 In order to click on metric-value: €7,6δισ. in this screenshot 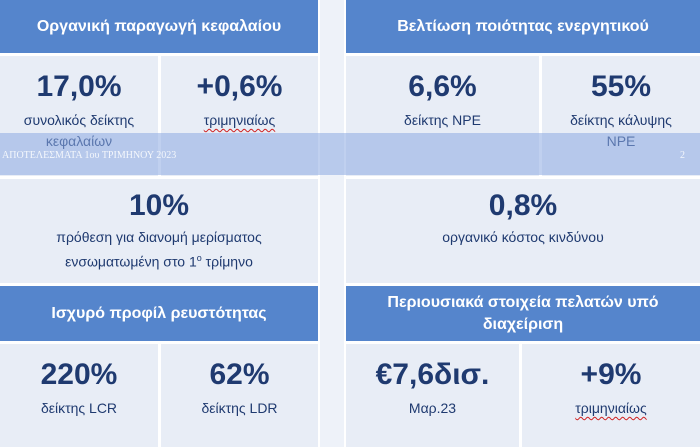, I will do `click(432, 374)`.